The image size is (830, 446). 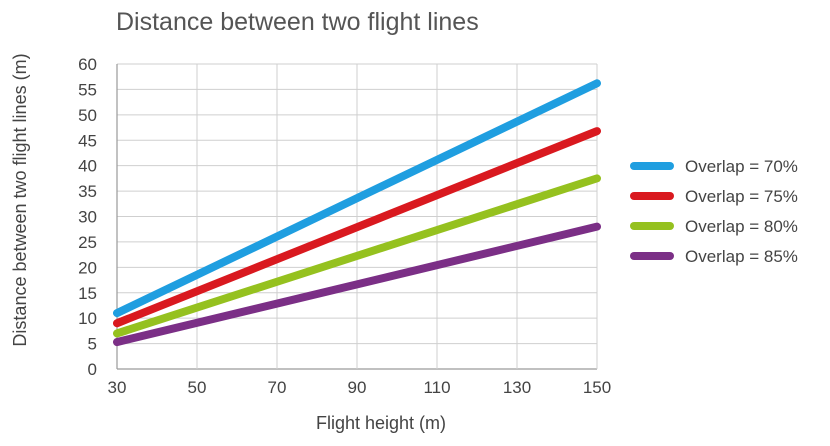 What do you see at coordinates (197, 387) in the screenshot?
I see `x-tick-label: 50` at bounding box center [197, 387].